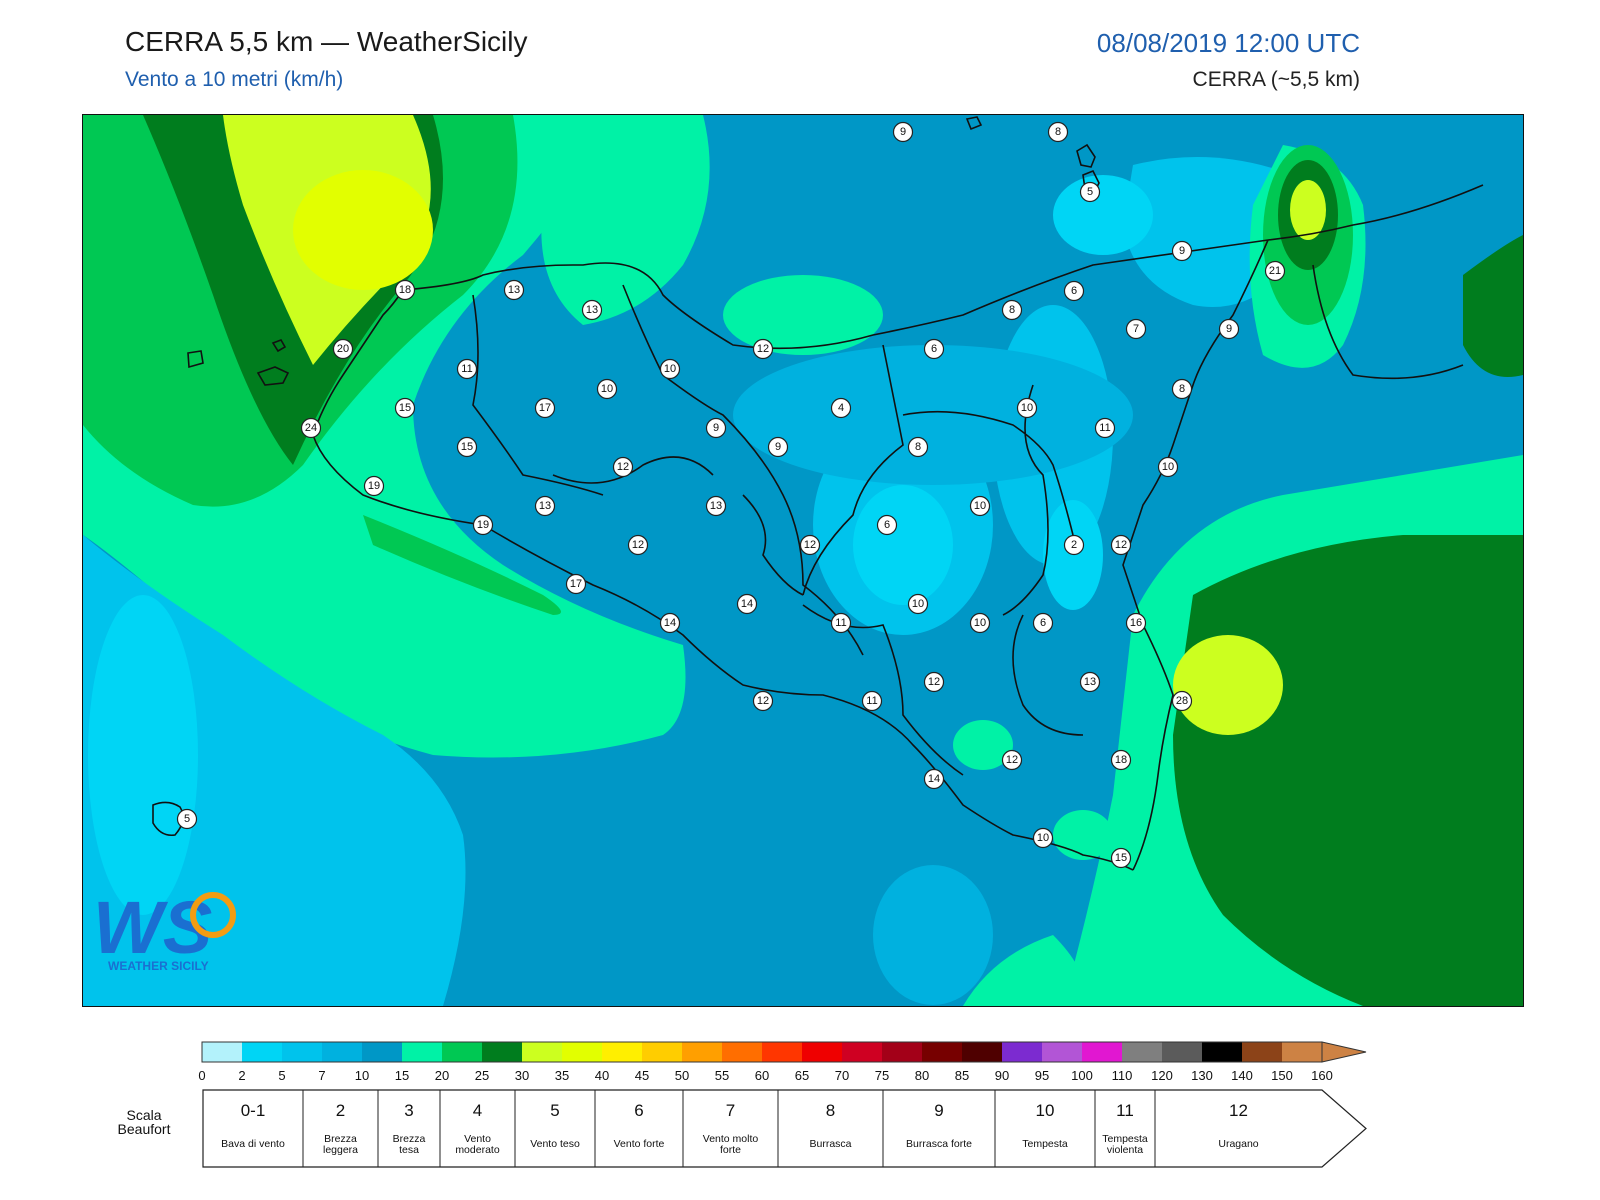  I want to click on station-value: 12, so click(763, 701).